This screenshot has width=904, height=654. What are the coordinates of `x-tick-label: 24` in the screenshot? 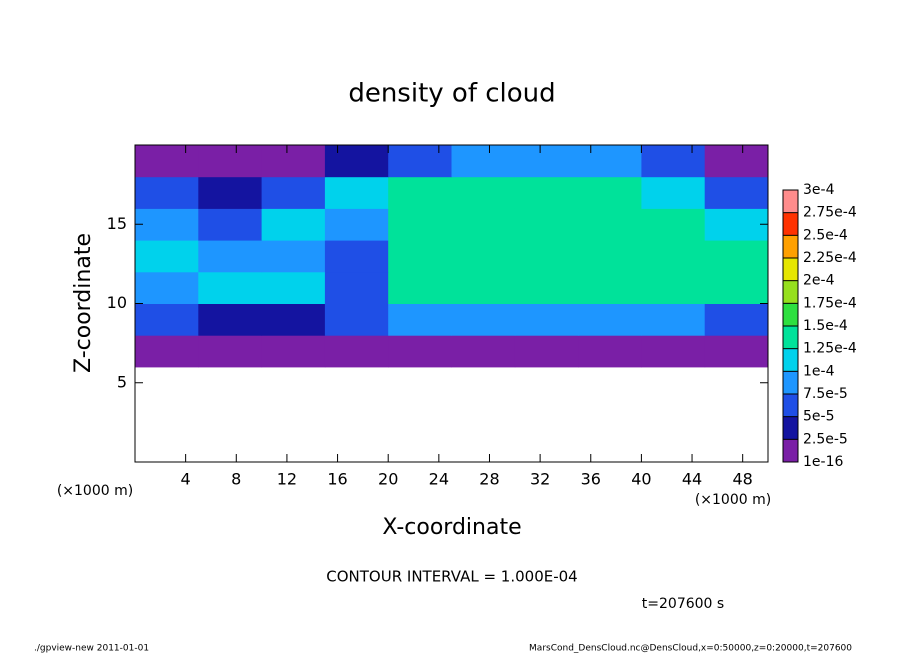 It's located at (439, 479).